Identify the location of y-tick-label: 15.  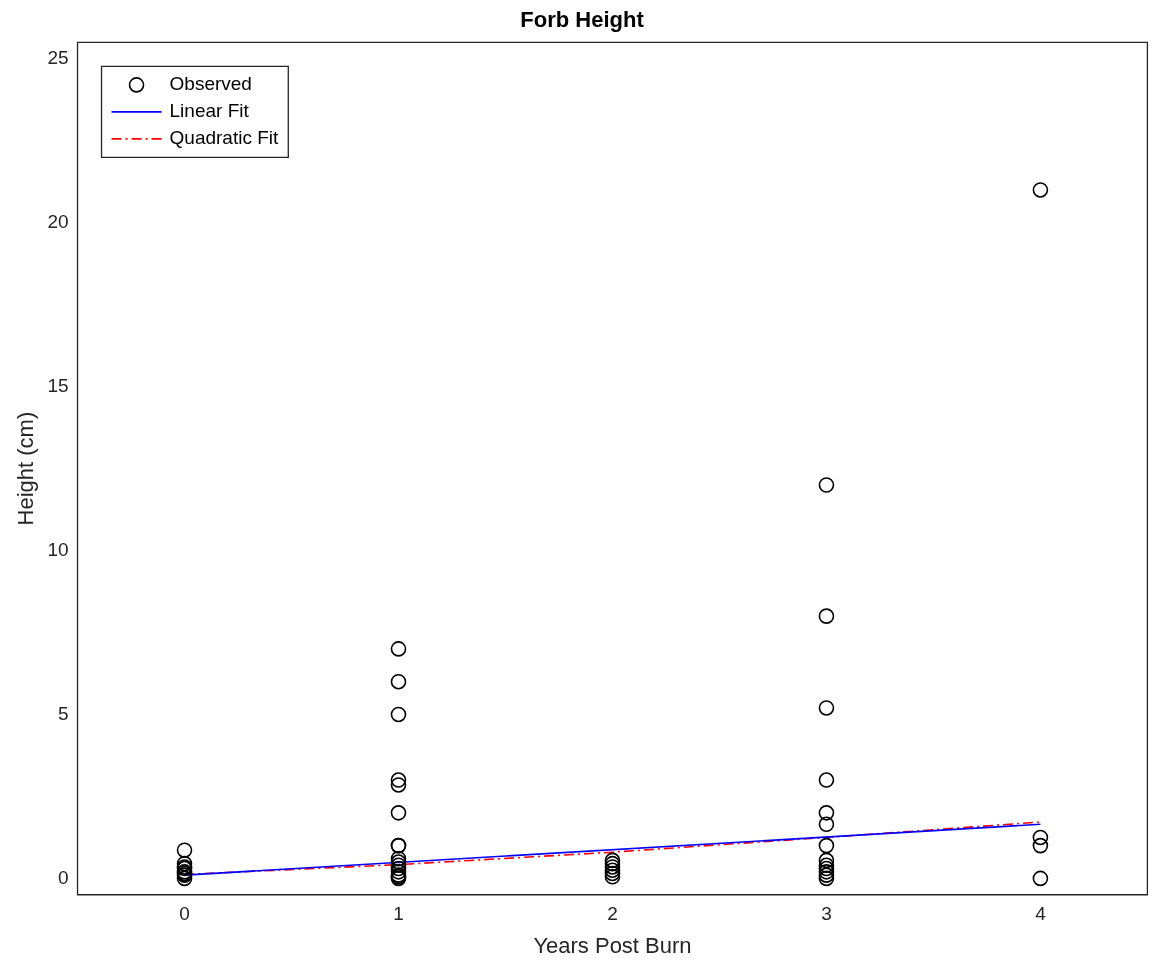
(58, 385).